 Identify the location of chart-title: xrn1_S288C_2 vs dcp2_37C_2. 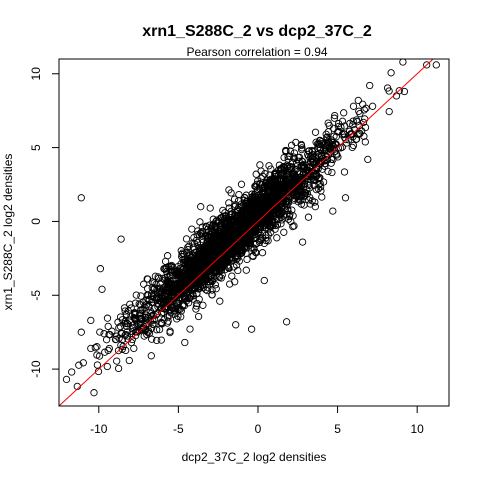
(257, 31).